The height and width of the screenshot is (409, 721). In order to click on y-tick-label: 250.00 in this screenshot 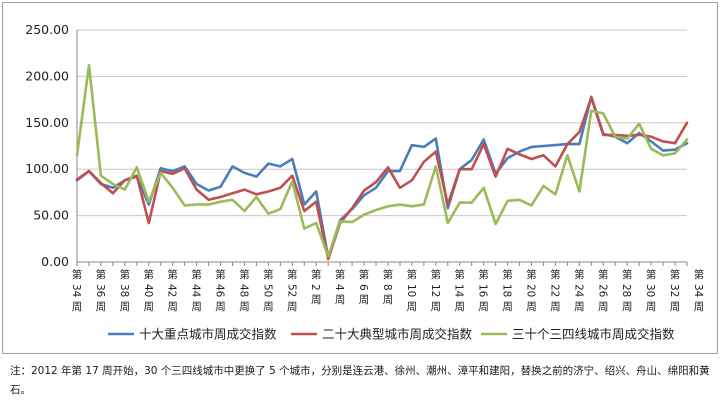, I will do `click(47, 29)`.